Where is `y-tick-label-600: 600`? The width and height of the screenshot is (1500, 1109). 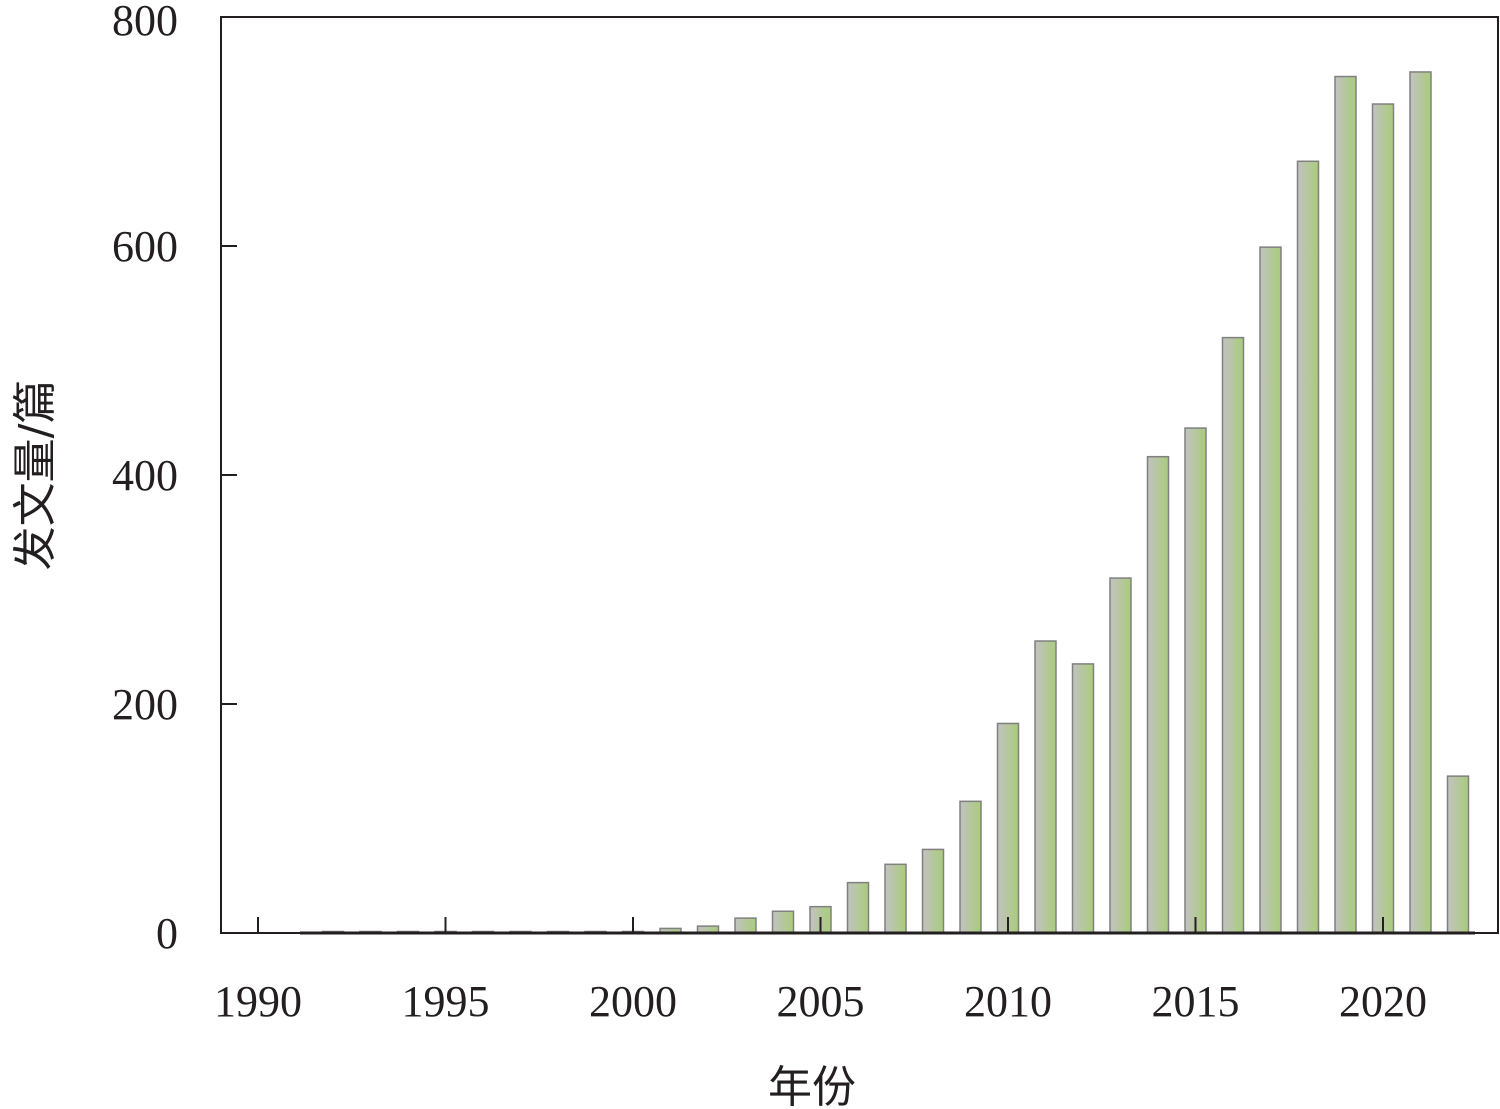
y-tick-label-600: 600 is located at coordinates (145, 246).